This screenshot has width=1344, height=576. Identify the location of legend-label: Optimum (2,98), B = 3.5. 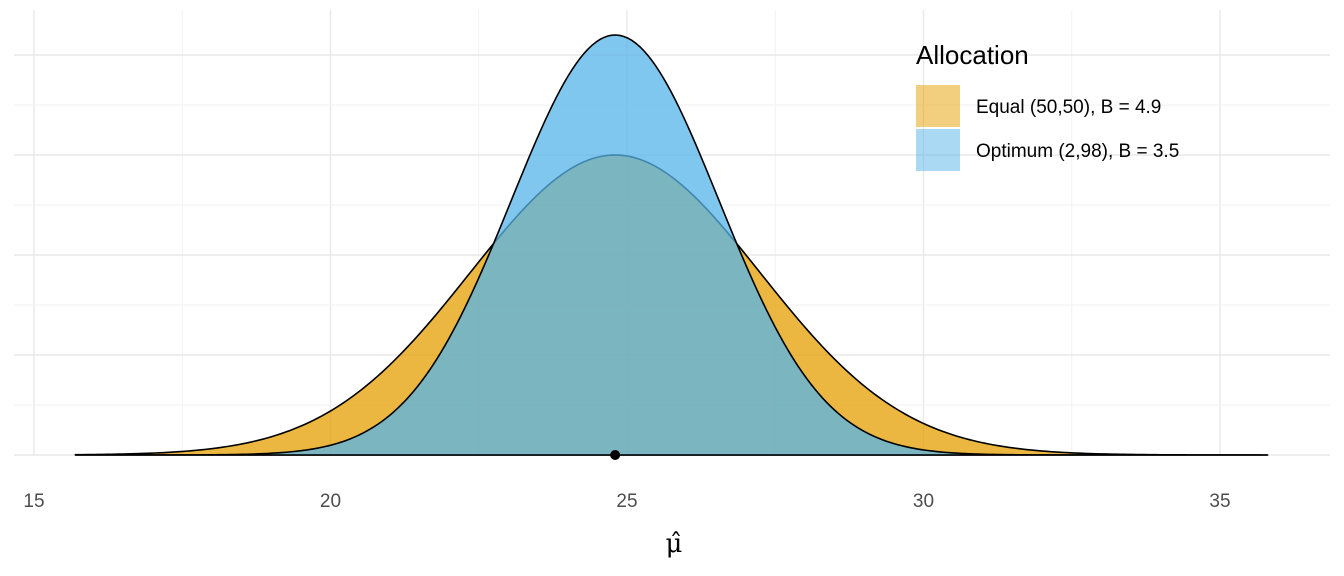
(1077, 151).